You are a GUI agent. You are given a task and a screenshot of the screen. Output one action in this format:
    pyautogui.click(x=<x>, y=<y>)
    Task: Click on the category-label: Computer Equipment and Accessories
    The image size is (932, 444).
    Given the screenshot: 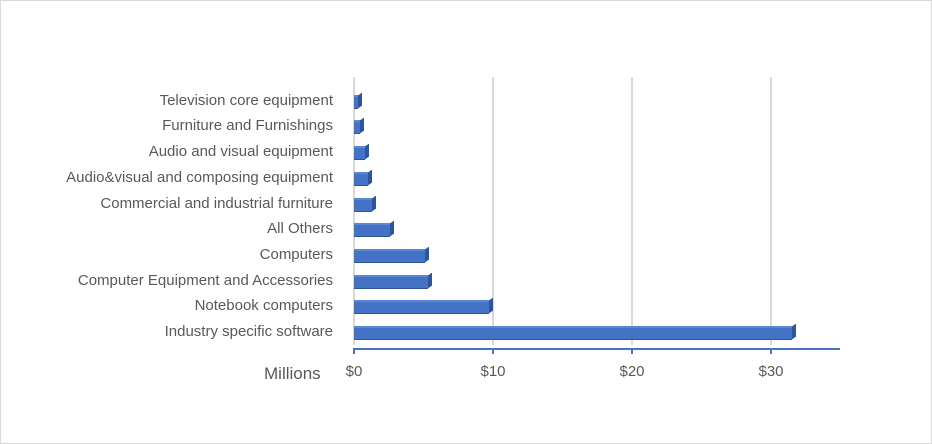 What is the action you would take?
    pyautogui.click(x=205, y=280)
    